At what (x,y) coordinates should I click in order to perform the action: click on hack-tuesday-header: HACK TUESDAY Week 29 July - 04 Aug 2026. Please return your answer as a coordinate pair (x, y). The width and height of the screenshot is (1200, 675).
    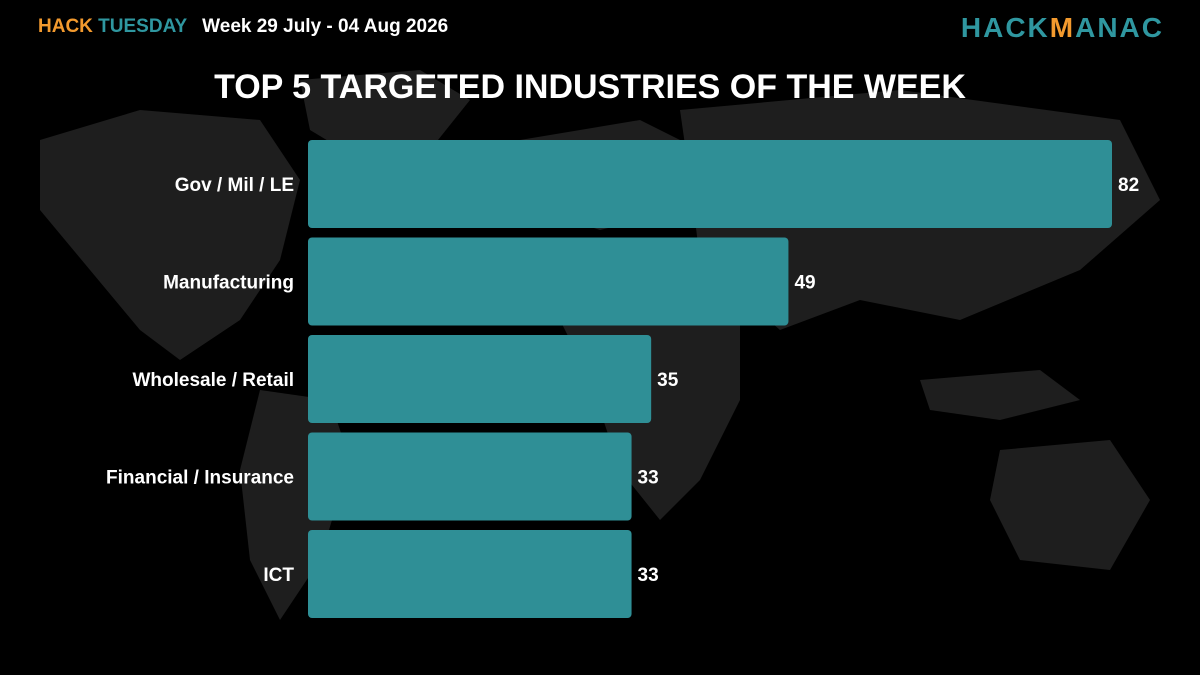
    Looking at the image, I should click on (243, 27).